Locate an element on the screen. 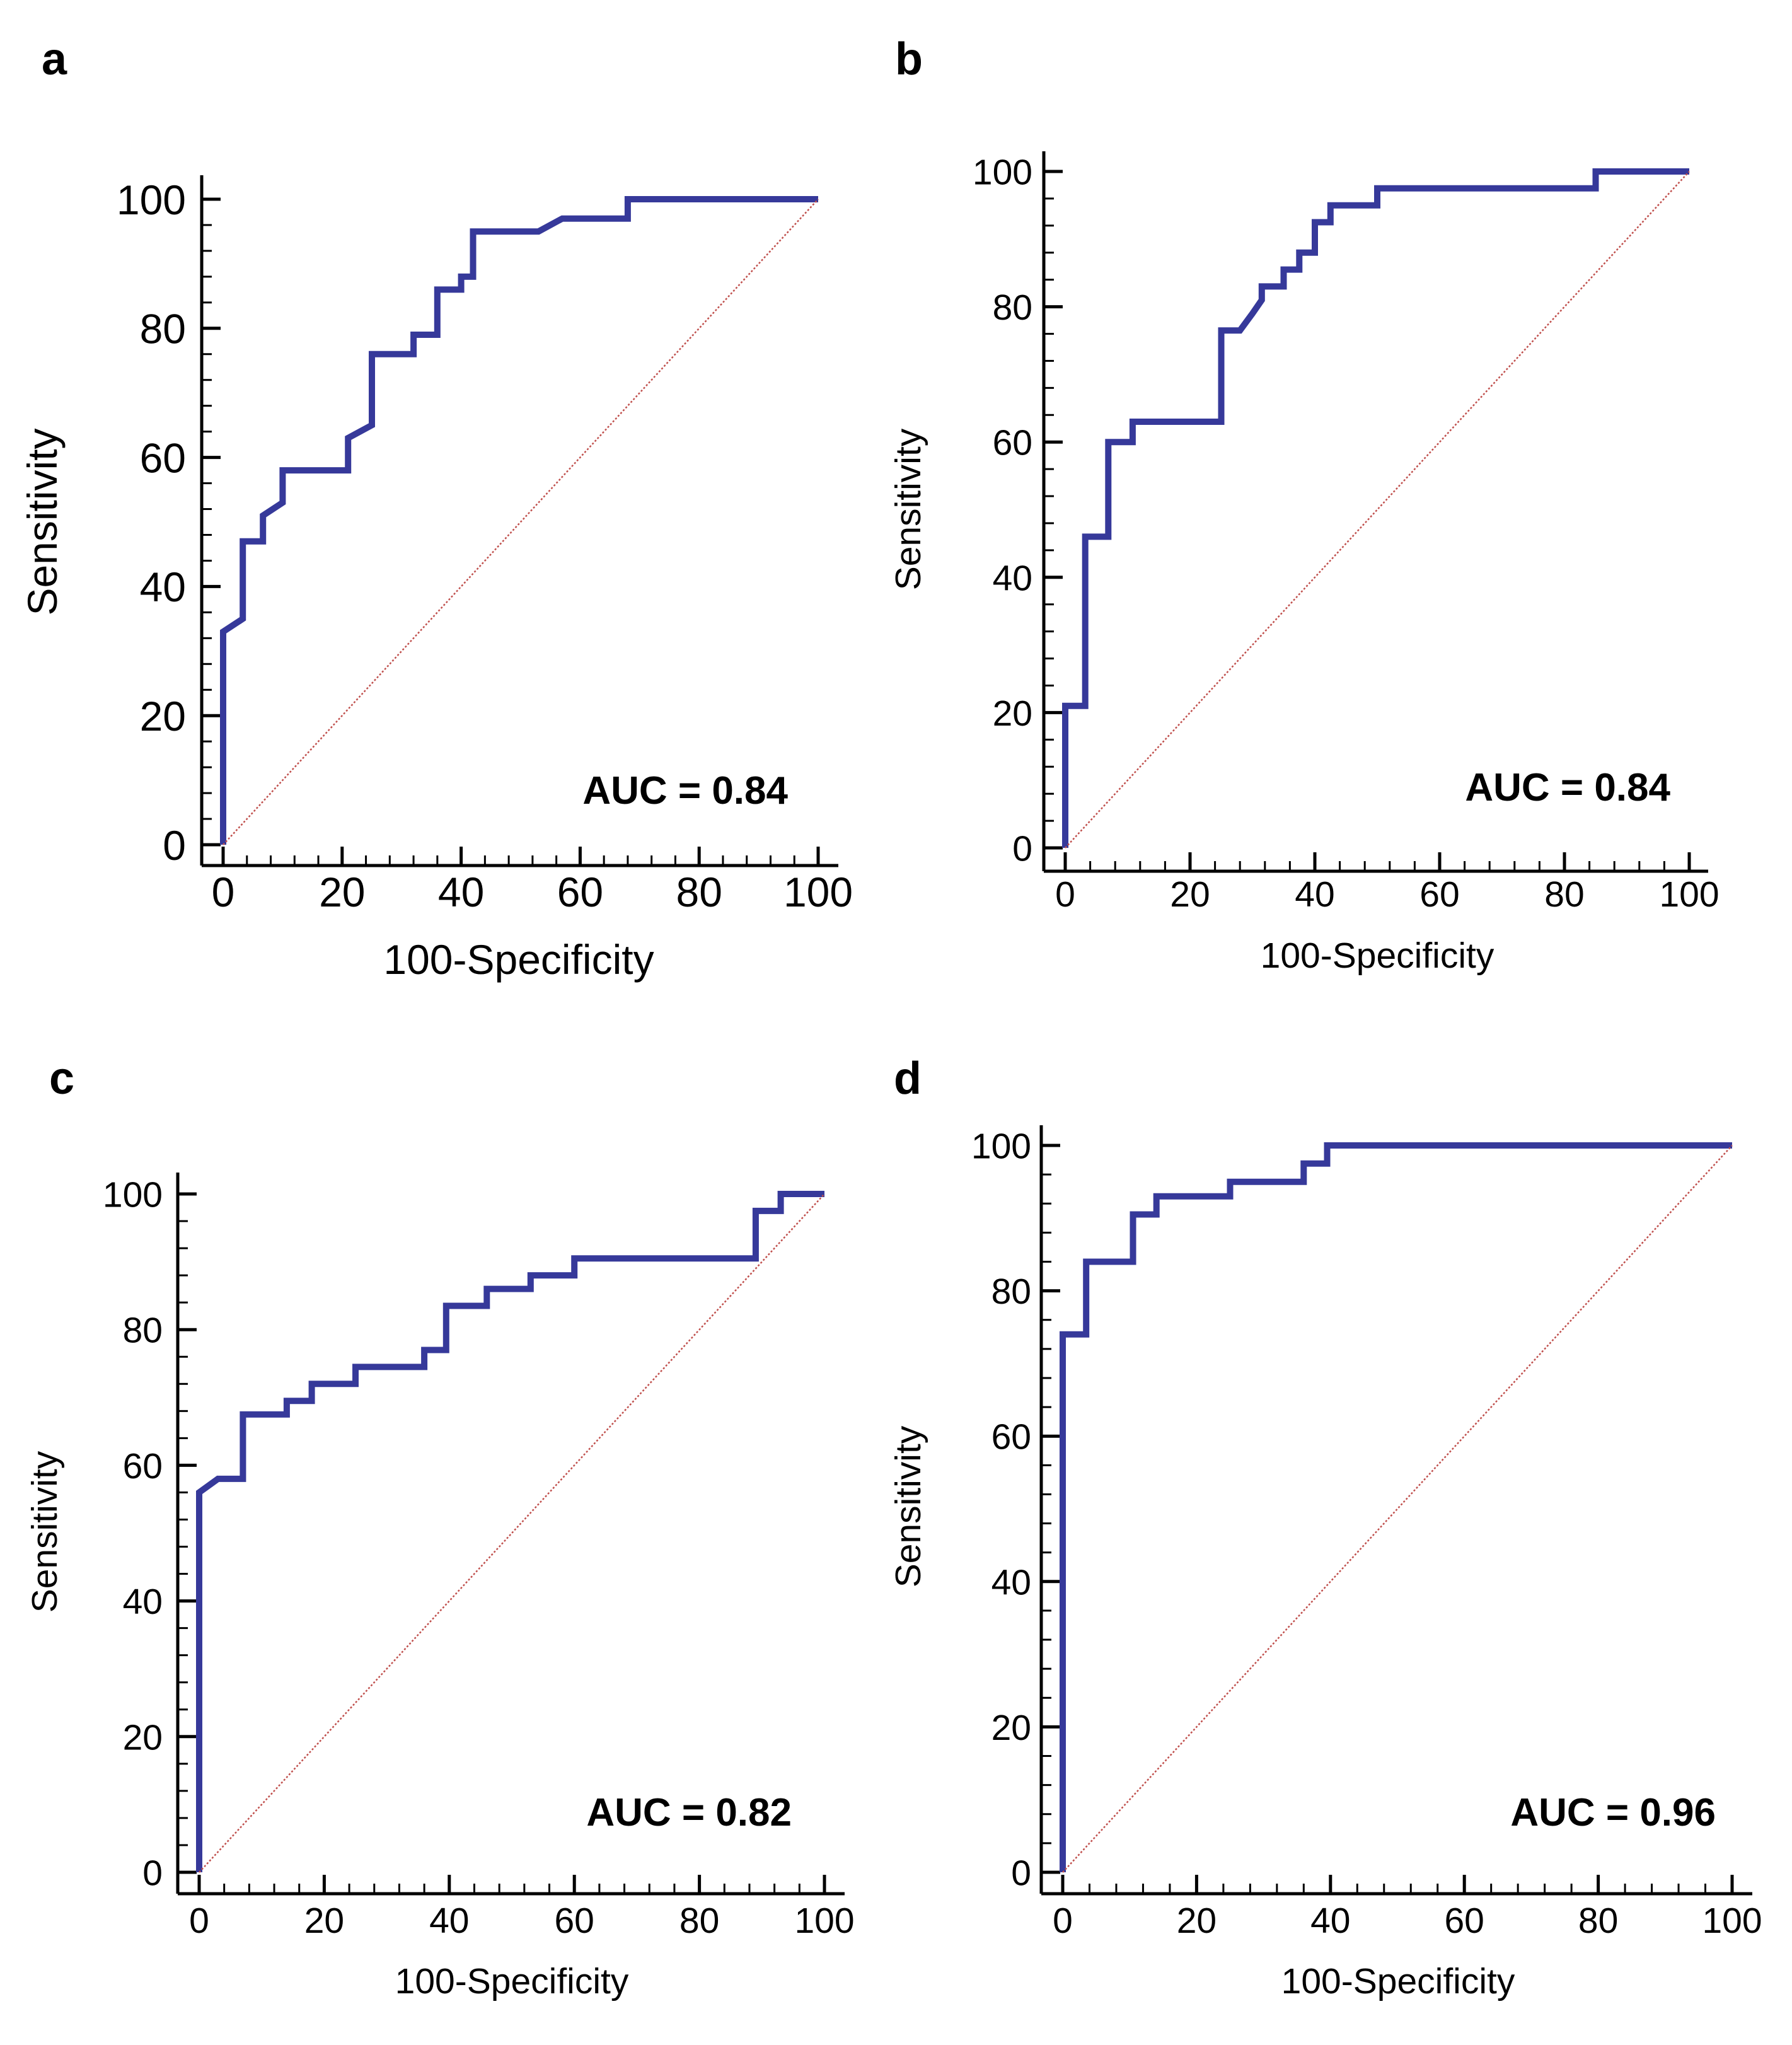 Image resolution: width=1792 pixels, height=2045 pixels. auc-annotation: AUC = 0.96 is located at coordinates (1613, 1813).